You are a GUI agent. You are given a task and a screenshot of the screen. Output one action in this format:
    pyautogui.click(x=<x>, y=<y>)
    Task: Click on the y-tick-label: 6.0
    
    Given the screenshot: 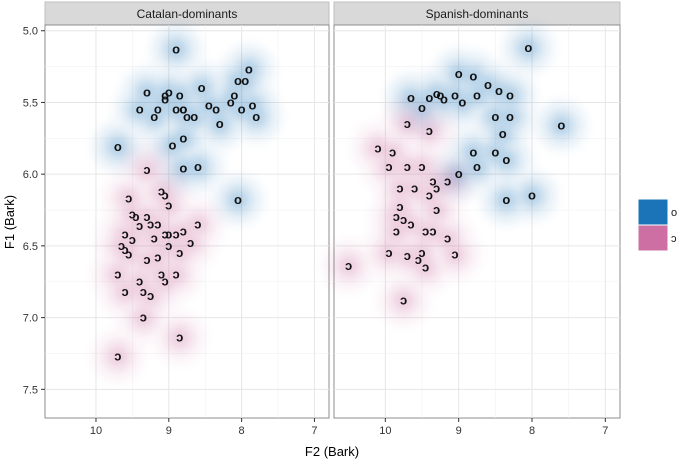 What is the action you would take?
    pyautogui.click(x=30, y=175)
    